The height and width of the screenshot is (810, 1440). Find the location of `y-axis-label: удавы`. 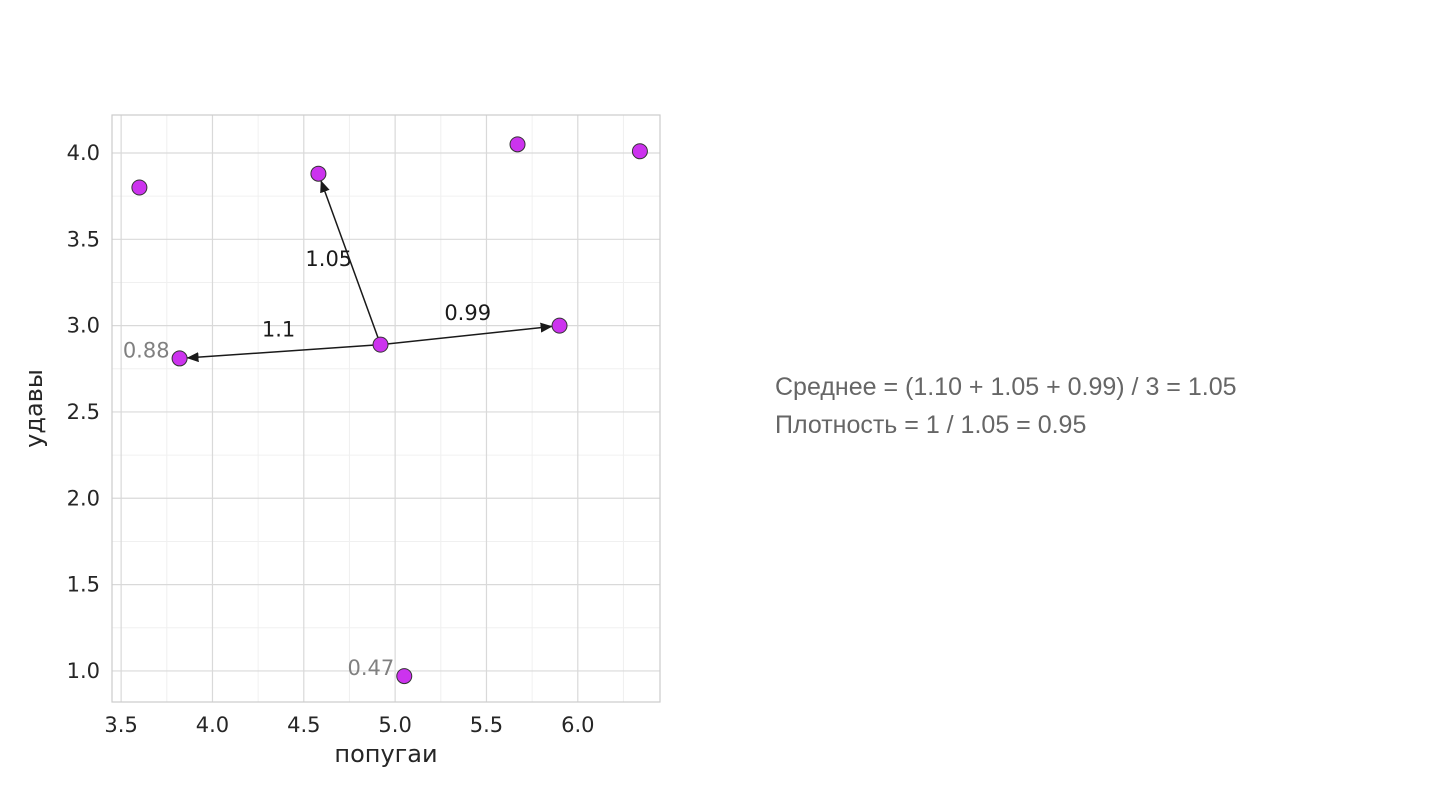

y-axis-label: удавы is located at coordinates (34, 408).